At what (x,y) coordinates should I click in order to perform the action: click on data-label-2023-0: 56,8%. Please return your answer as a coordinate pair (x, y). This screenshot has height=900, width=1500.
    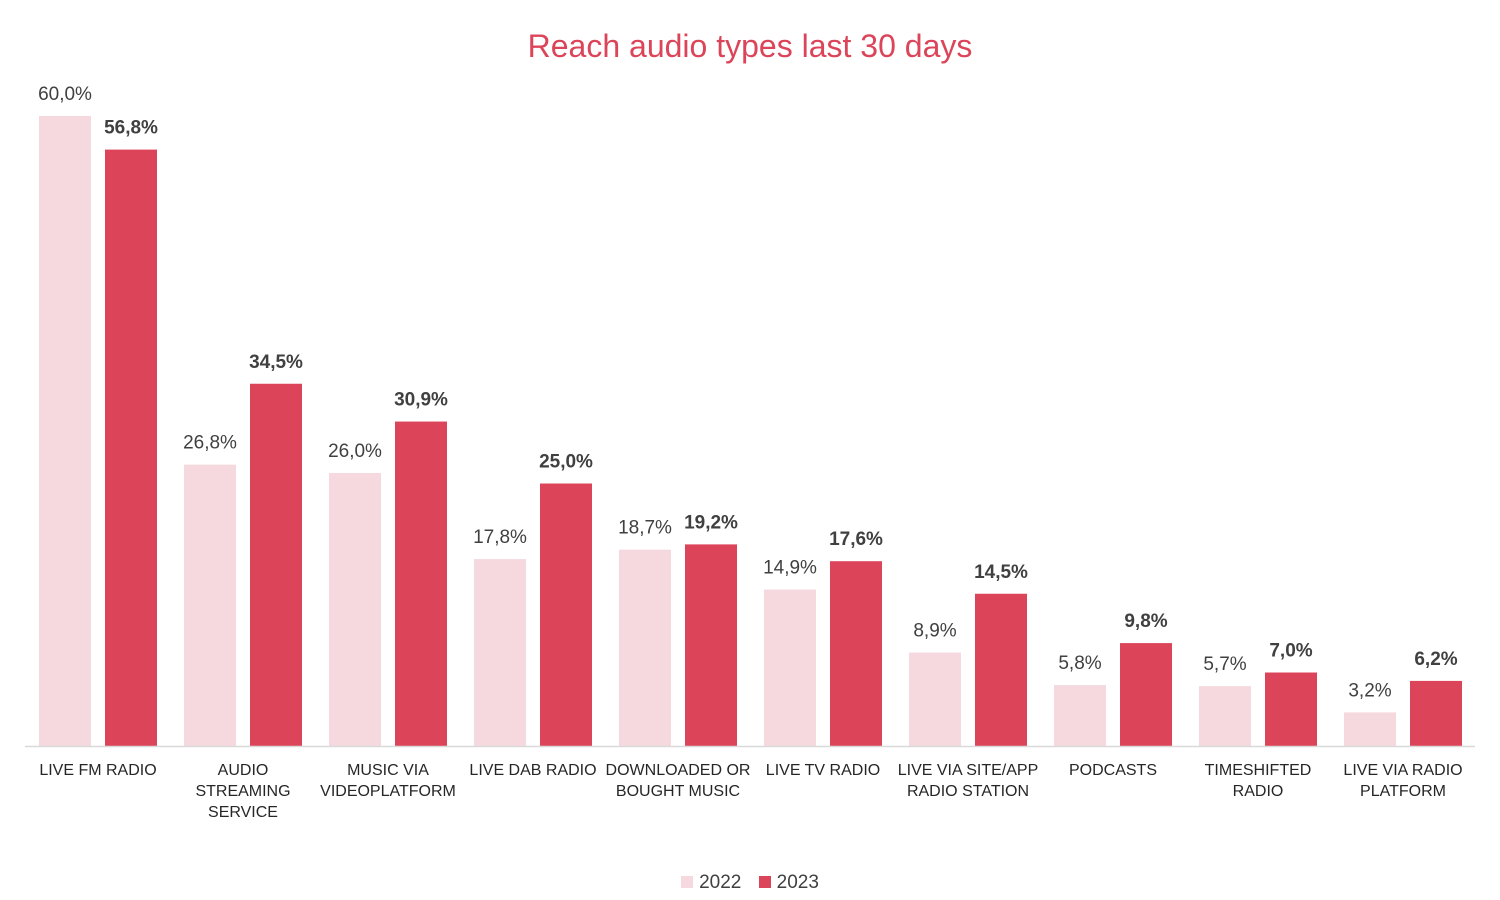
    Looking at the image, I should click on (131, 128).